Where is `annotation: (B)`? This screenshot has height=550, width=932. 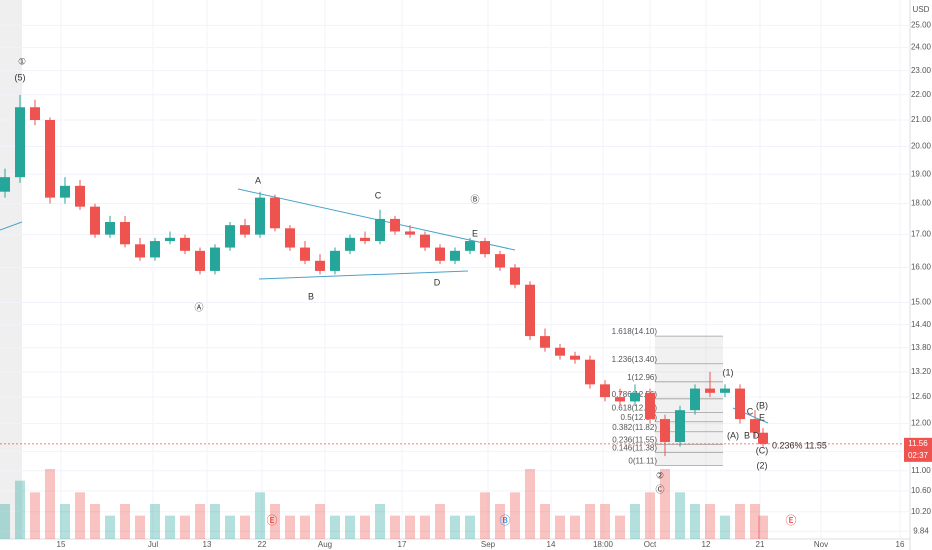 annotation: (B) is located at coordinates (762, 405).